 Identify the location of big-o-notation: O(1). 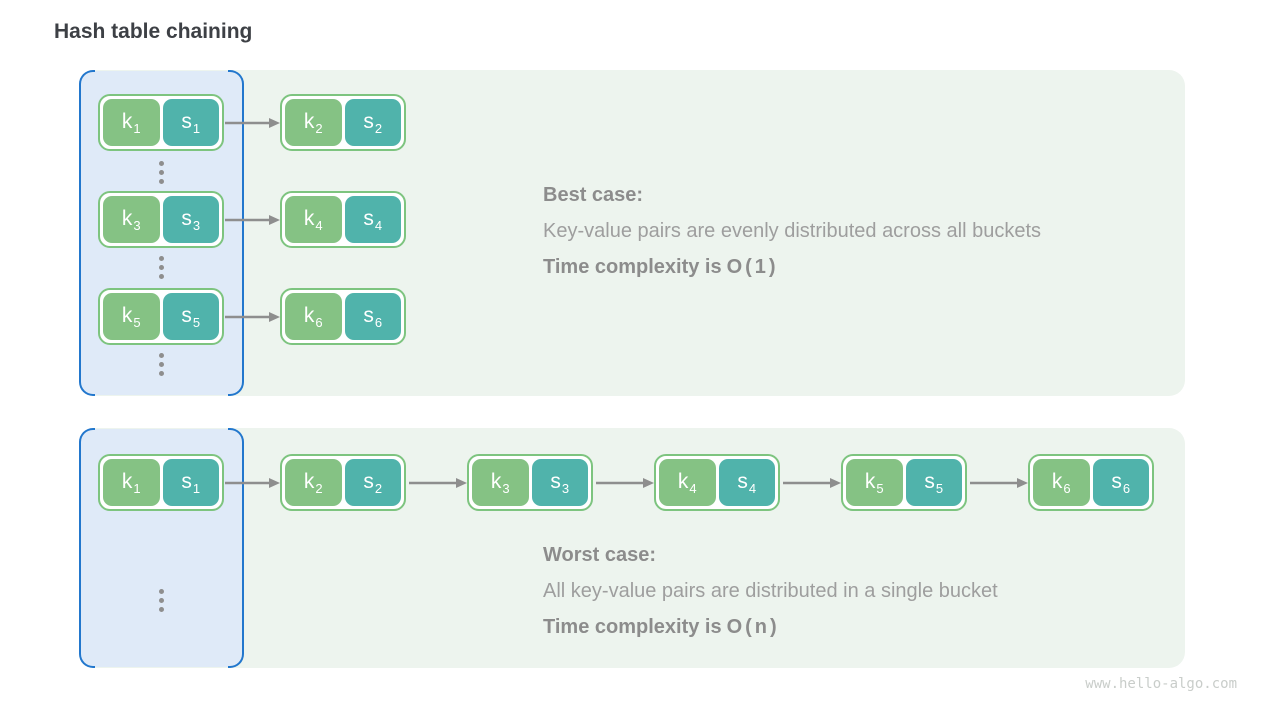
(752, 267).